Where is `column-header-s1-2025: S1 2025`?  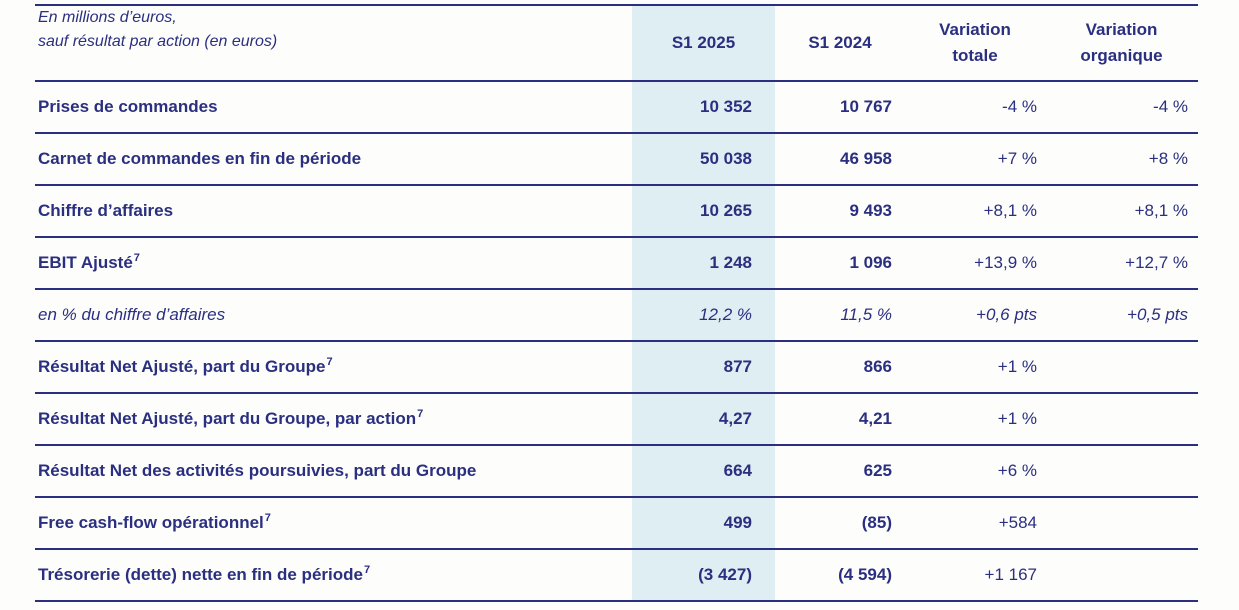
column-header-s1-2025: S1 2025 is located at coordinates (703, 43).